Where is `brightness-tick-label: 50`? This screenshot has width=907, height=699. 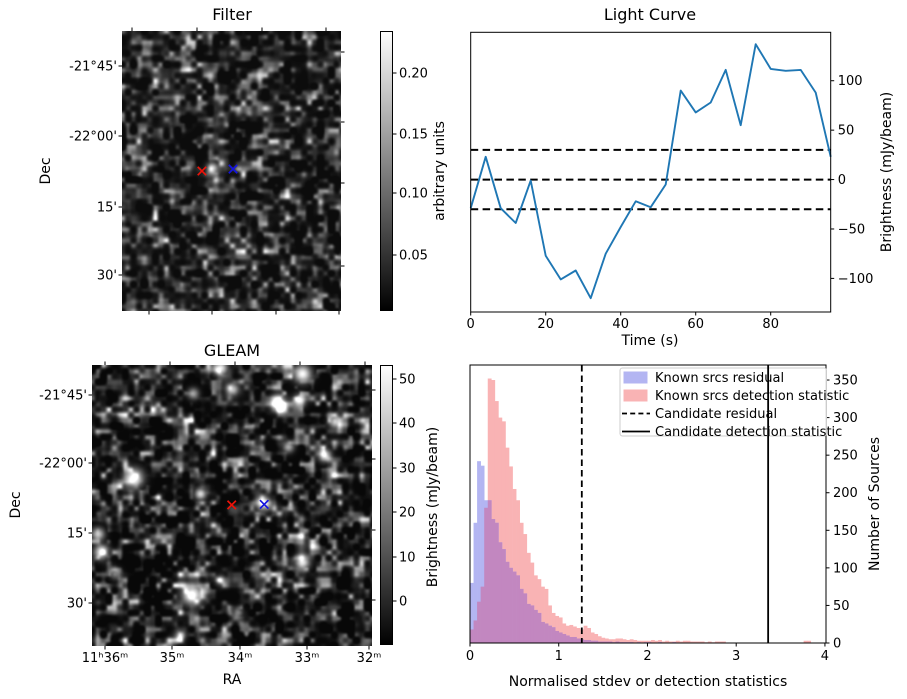 brightness-tick-label: 50 is located at coordinates (846, 131).